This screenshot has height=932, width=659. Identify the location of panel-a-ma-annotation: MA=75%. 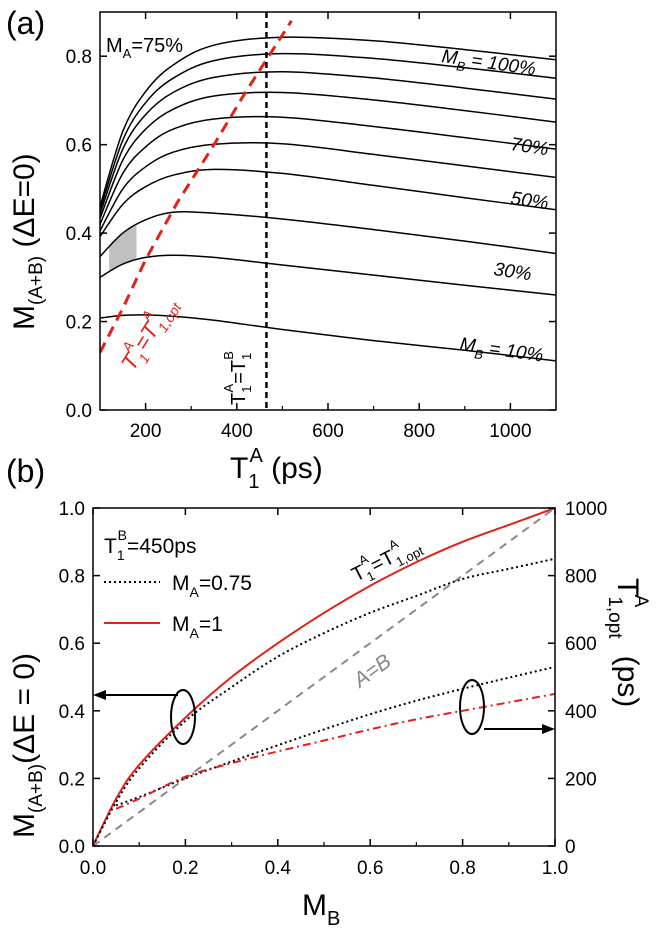
(144, 48).